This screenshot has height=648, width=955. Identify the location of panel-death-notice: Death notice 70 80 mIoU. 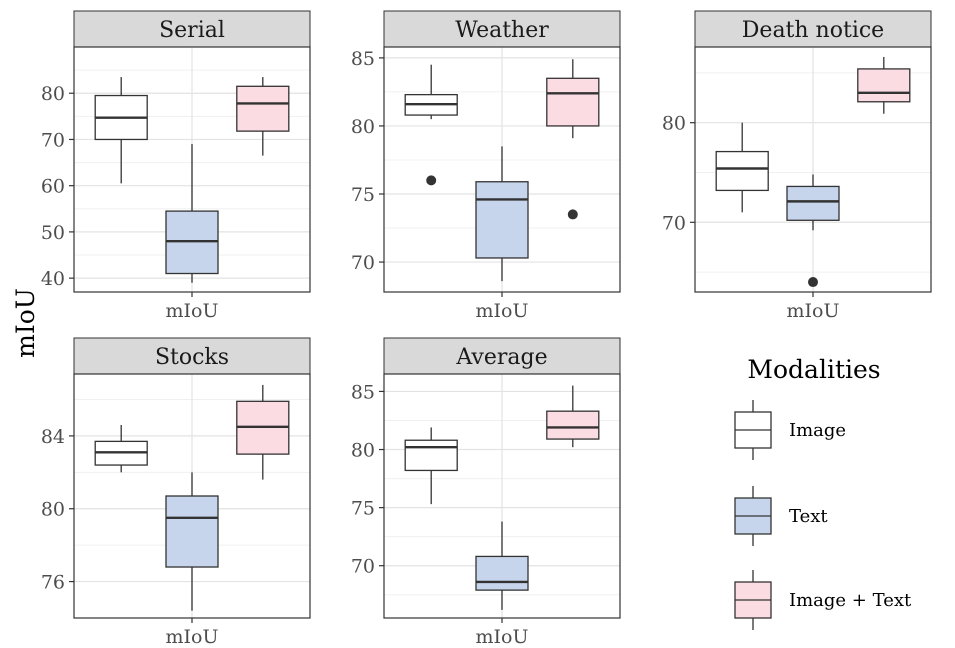
(797, 166).